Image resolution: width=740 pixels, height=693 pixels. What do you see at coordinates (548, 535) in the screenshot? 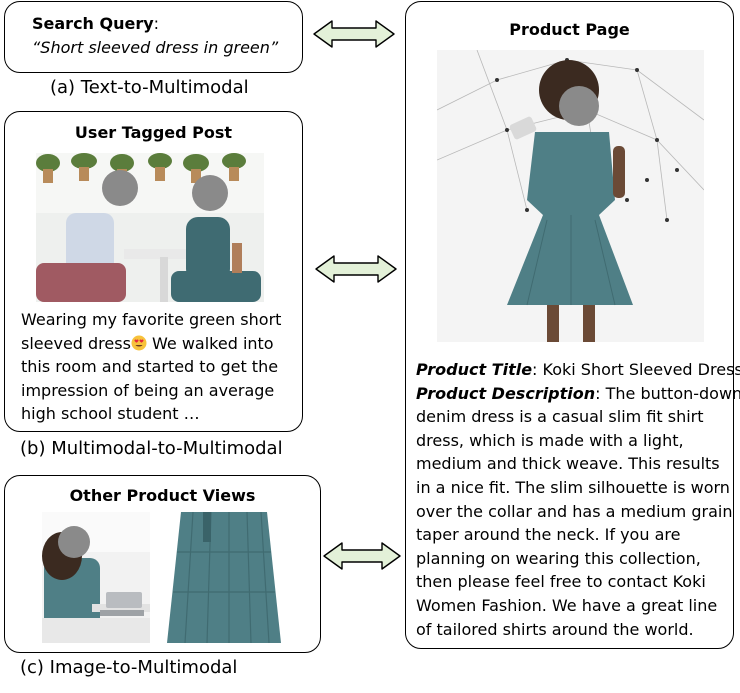
I see `product-desc-line-7: taper around the neck. If you are` at bounding box center [548, 535].